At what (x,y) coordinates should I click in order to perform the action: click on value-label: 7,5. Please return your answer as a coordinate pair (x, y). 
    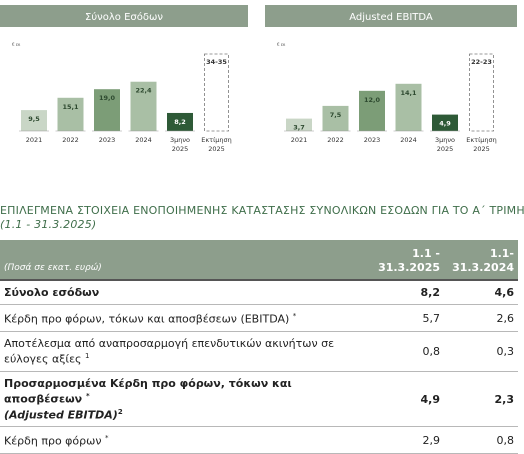
    Looking at the image, I should click on (336, 115).